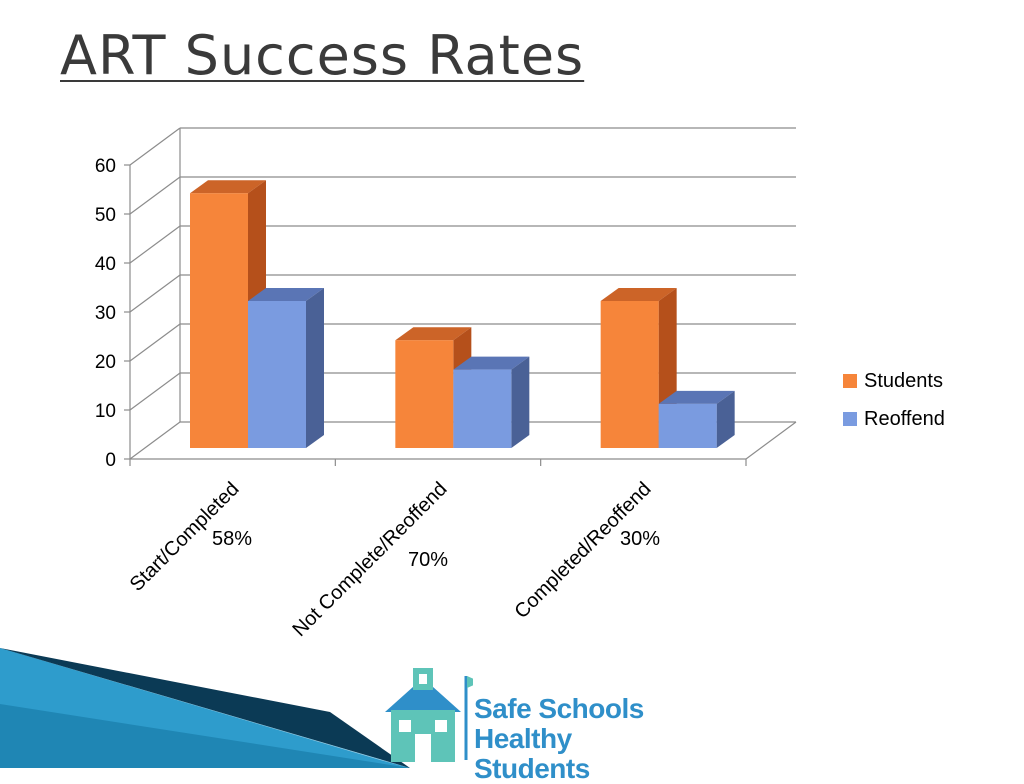  What do you see at coordinates (322, 55) in the screenshot?
I see `slide-title: ART Success Rates` at bounding box center [322, 55].